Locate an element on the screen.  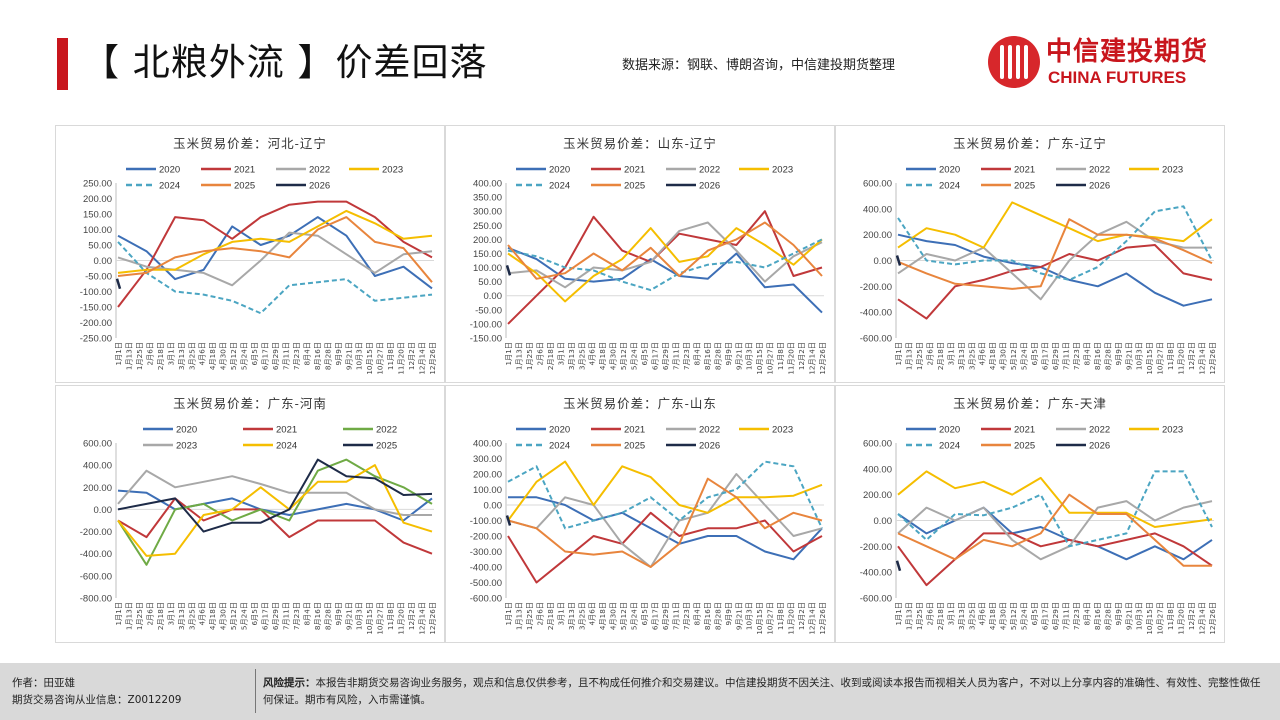
data-source: 数据来源：钢联、博朗咨询，中信建投期货整理 is located at coordinates (759, 65).